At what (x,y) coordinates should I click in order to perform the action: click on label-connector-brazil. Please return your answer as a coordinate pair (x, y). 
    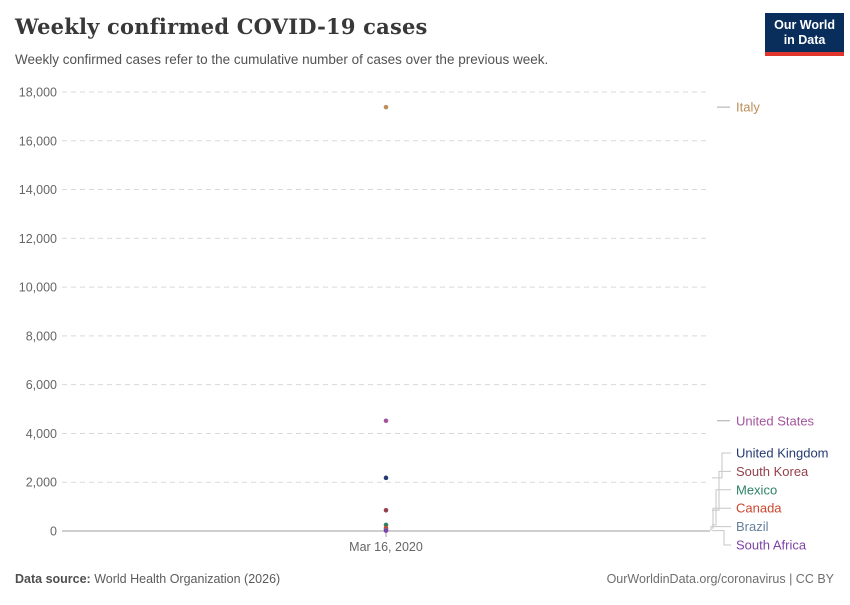
    Looking at the image, I should click on (720, 528).